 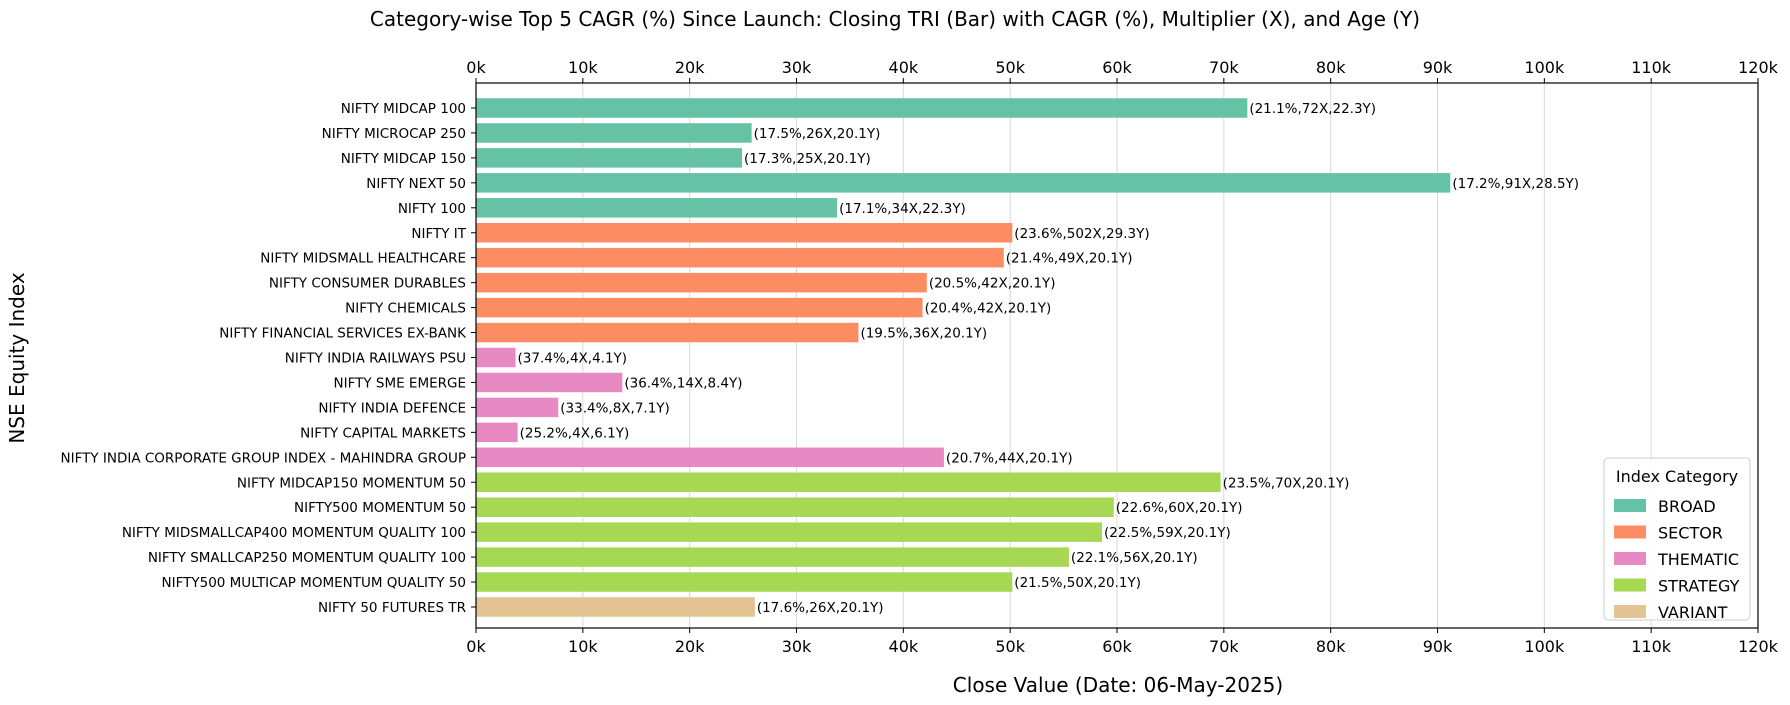 What do you see at coordinates (904, 646) in the screenshot?
I see `x-tick-label-bottom: 40k` at bounding box center [904, 646].